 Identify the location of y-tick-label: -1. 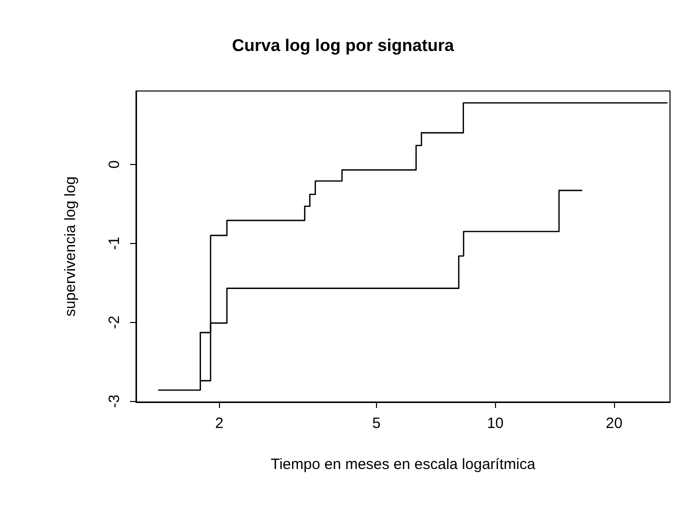
(114, 243).